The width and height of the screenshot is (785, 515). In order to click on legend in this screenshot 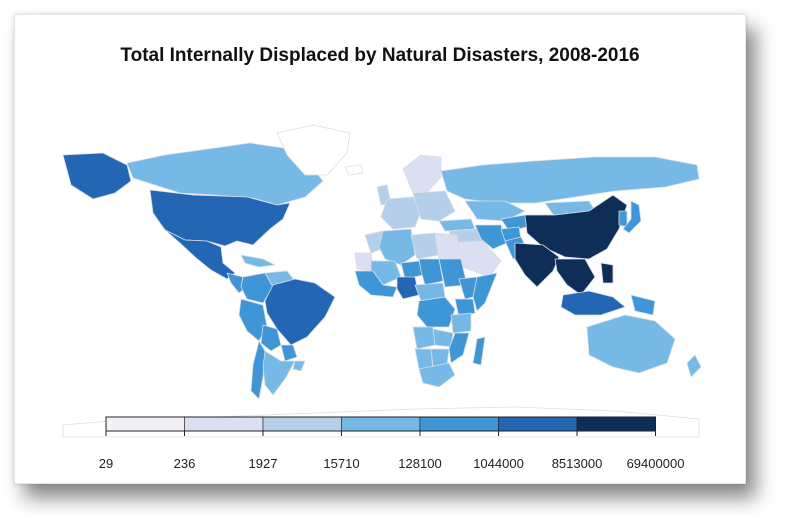, I will do `click(380, 426)`.